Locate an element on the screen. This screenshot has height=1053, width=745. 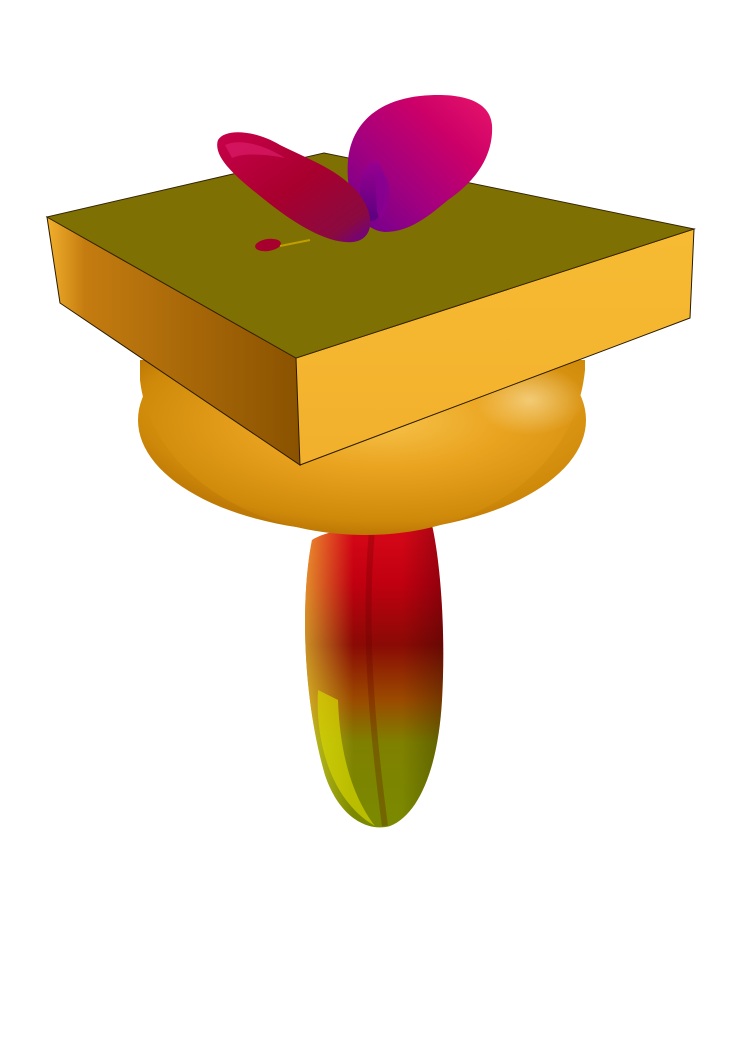
upper-radiation-lobes is located at coordinates (355, 173).